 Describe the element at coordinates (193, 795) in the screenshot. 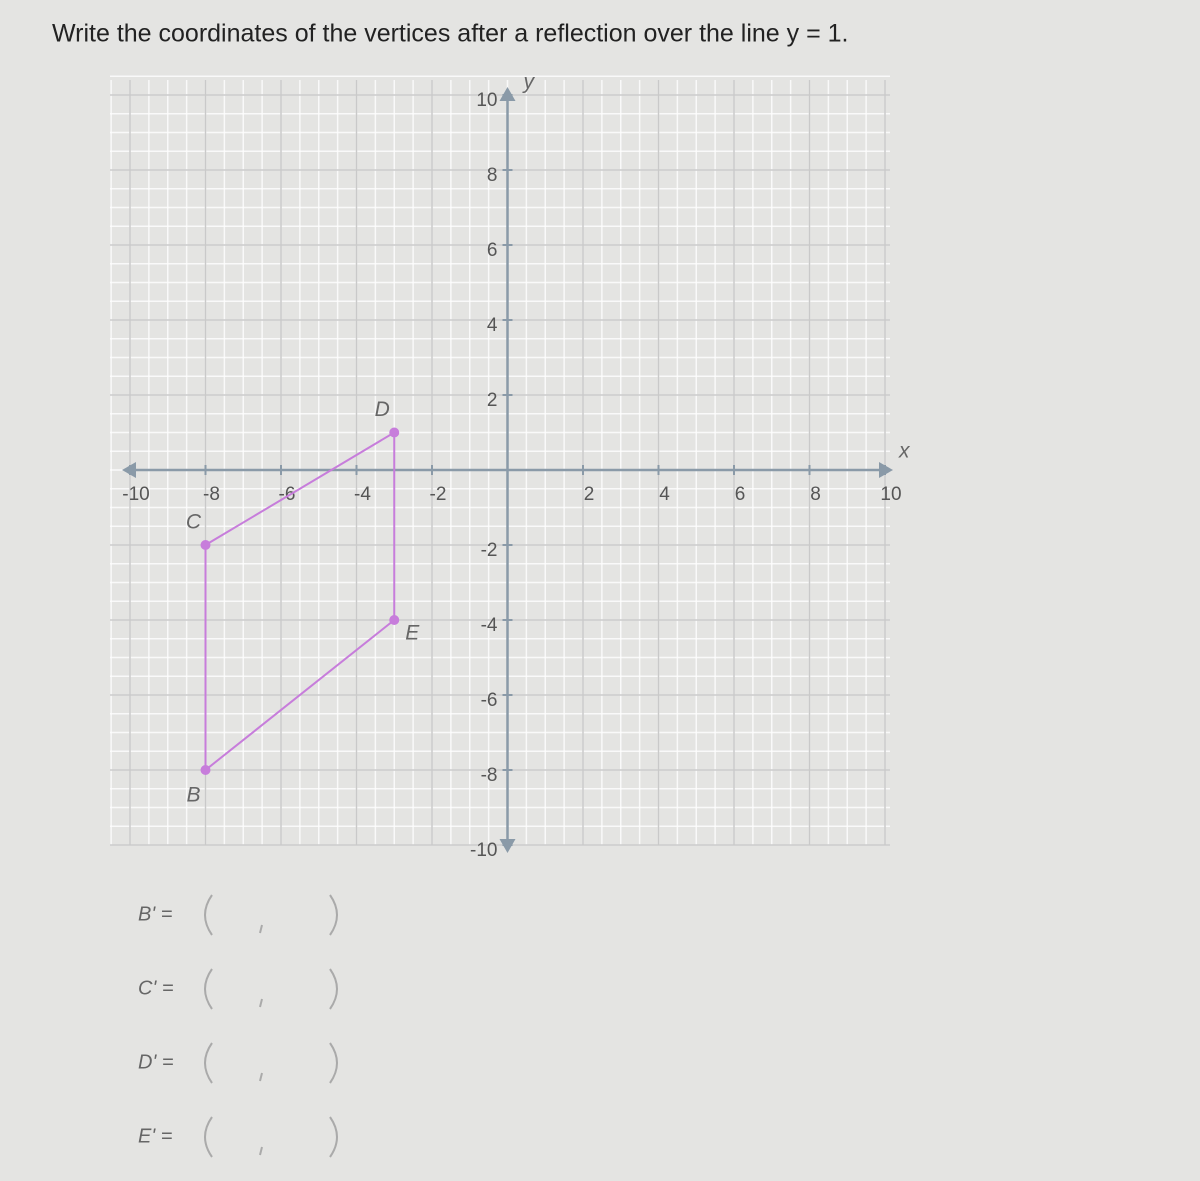

I see `vertex-label: B` at that location.